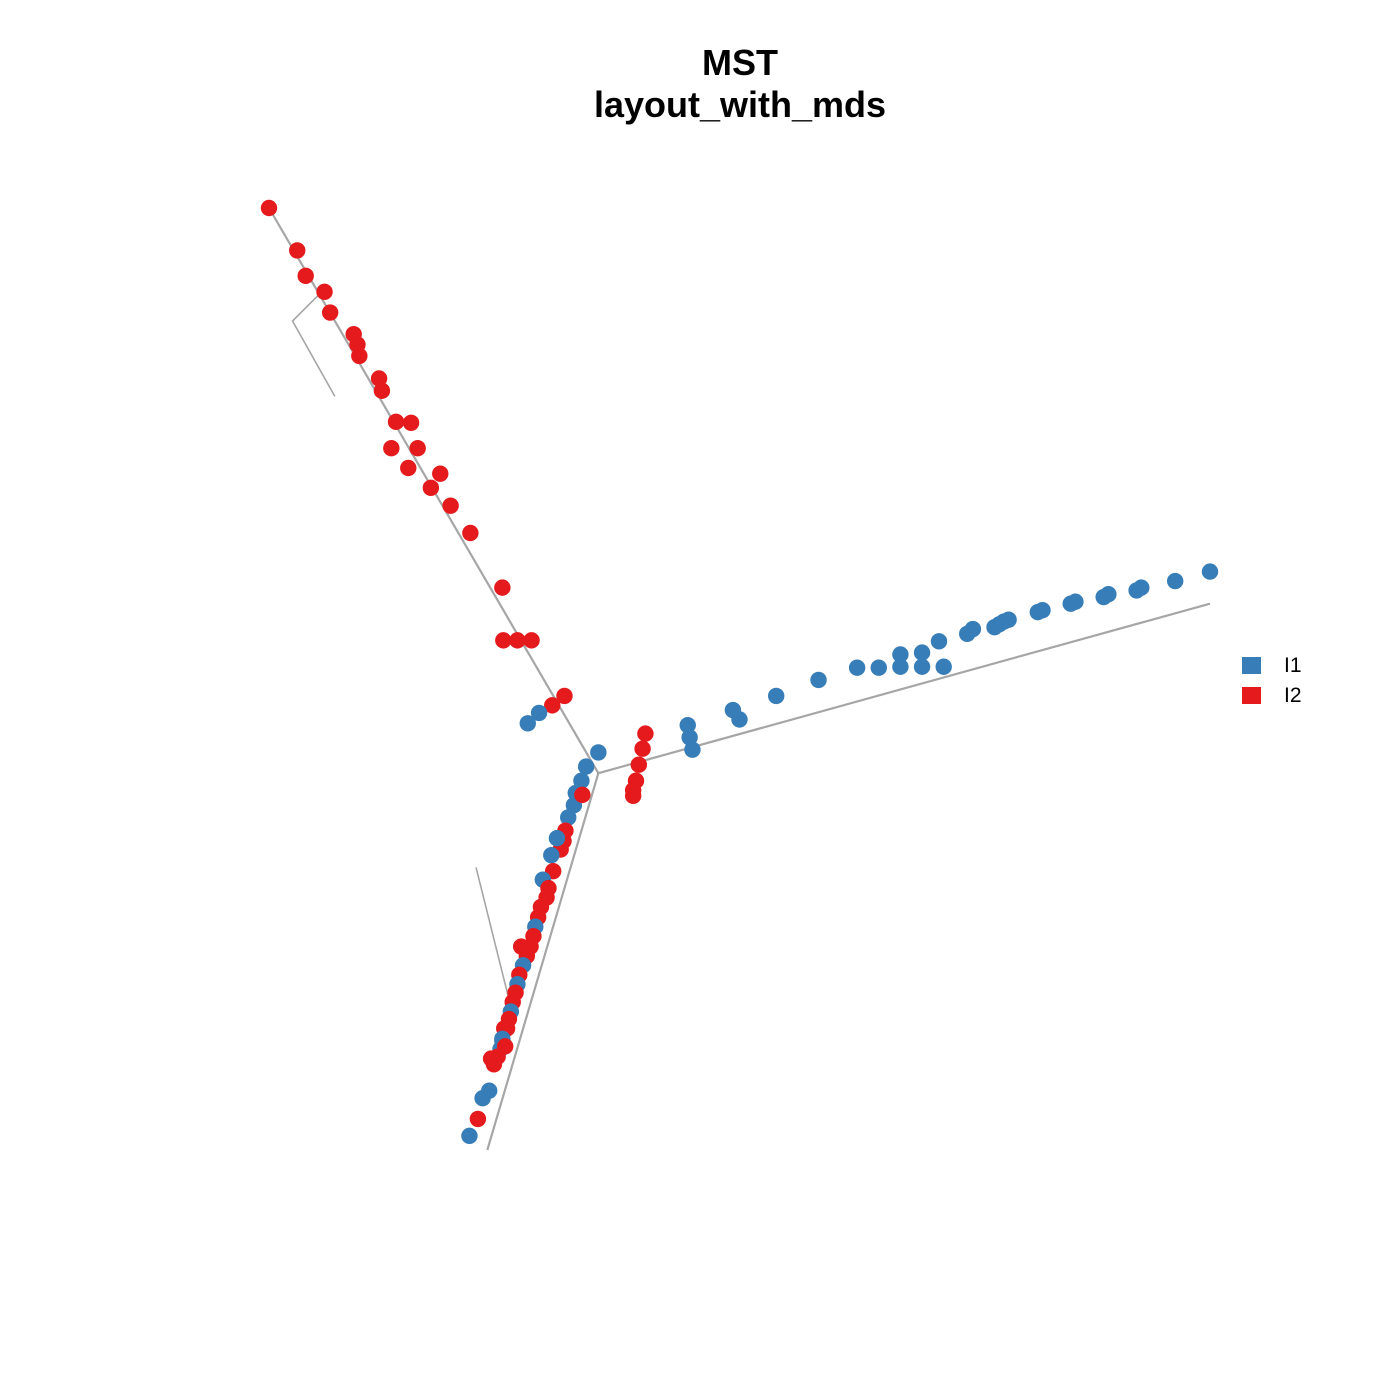 This screenshot has height=1400, width=1400. I want to click on legend-swatch-i2, so click(1251, 695).